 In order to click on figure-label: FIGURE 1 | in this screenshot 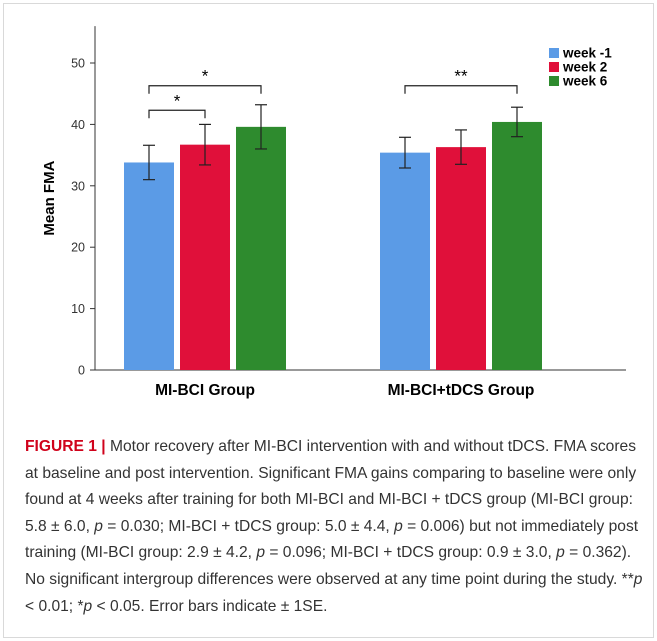, I will do `click(65, 446)`.